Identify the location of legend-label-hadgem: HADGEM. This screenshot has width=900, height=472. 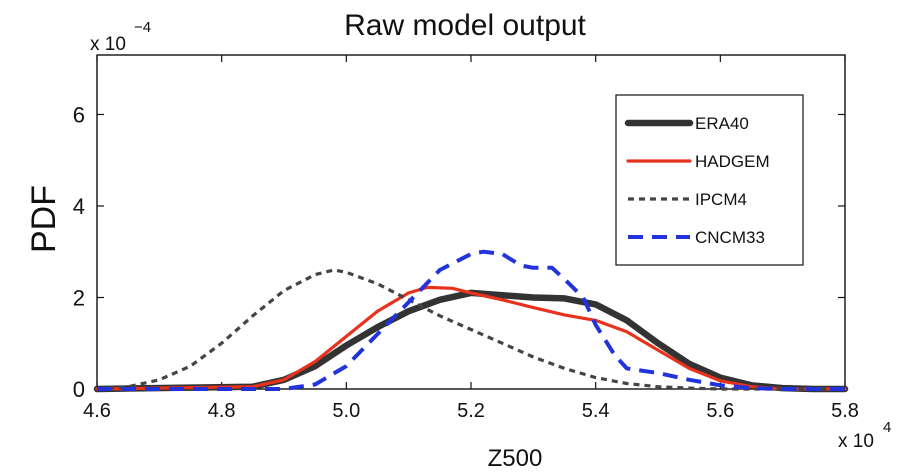
(732, 161).